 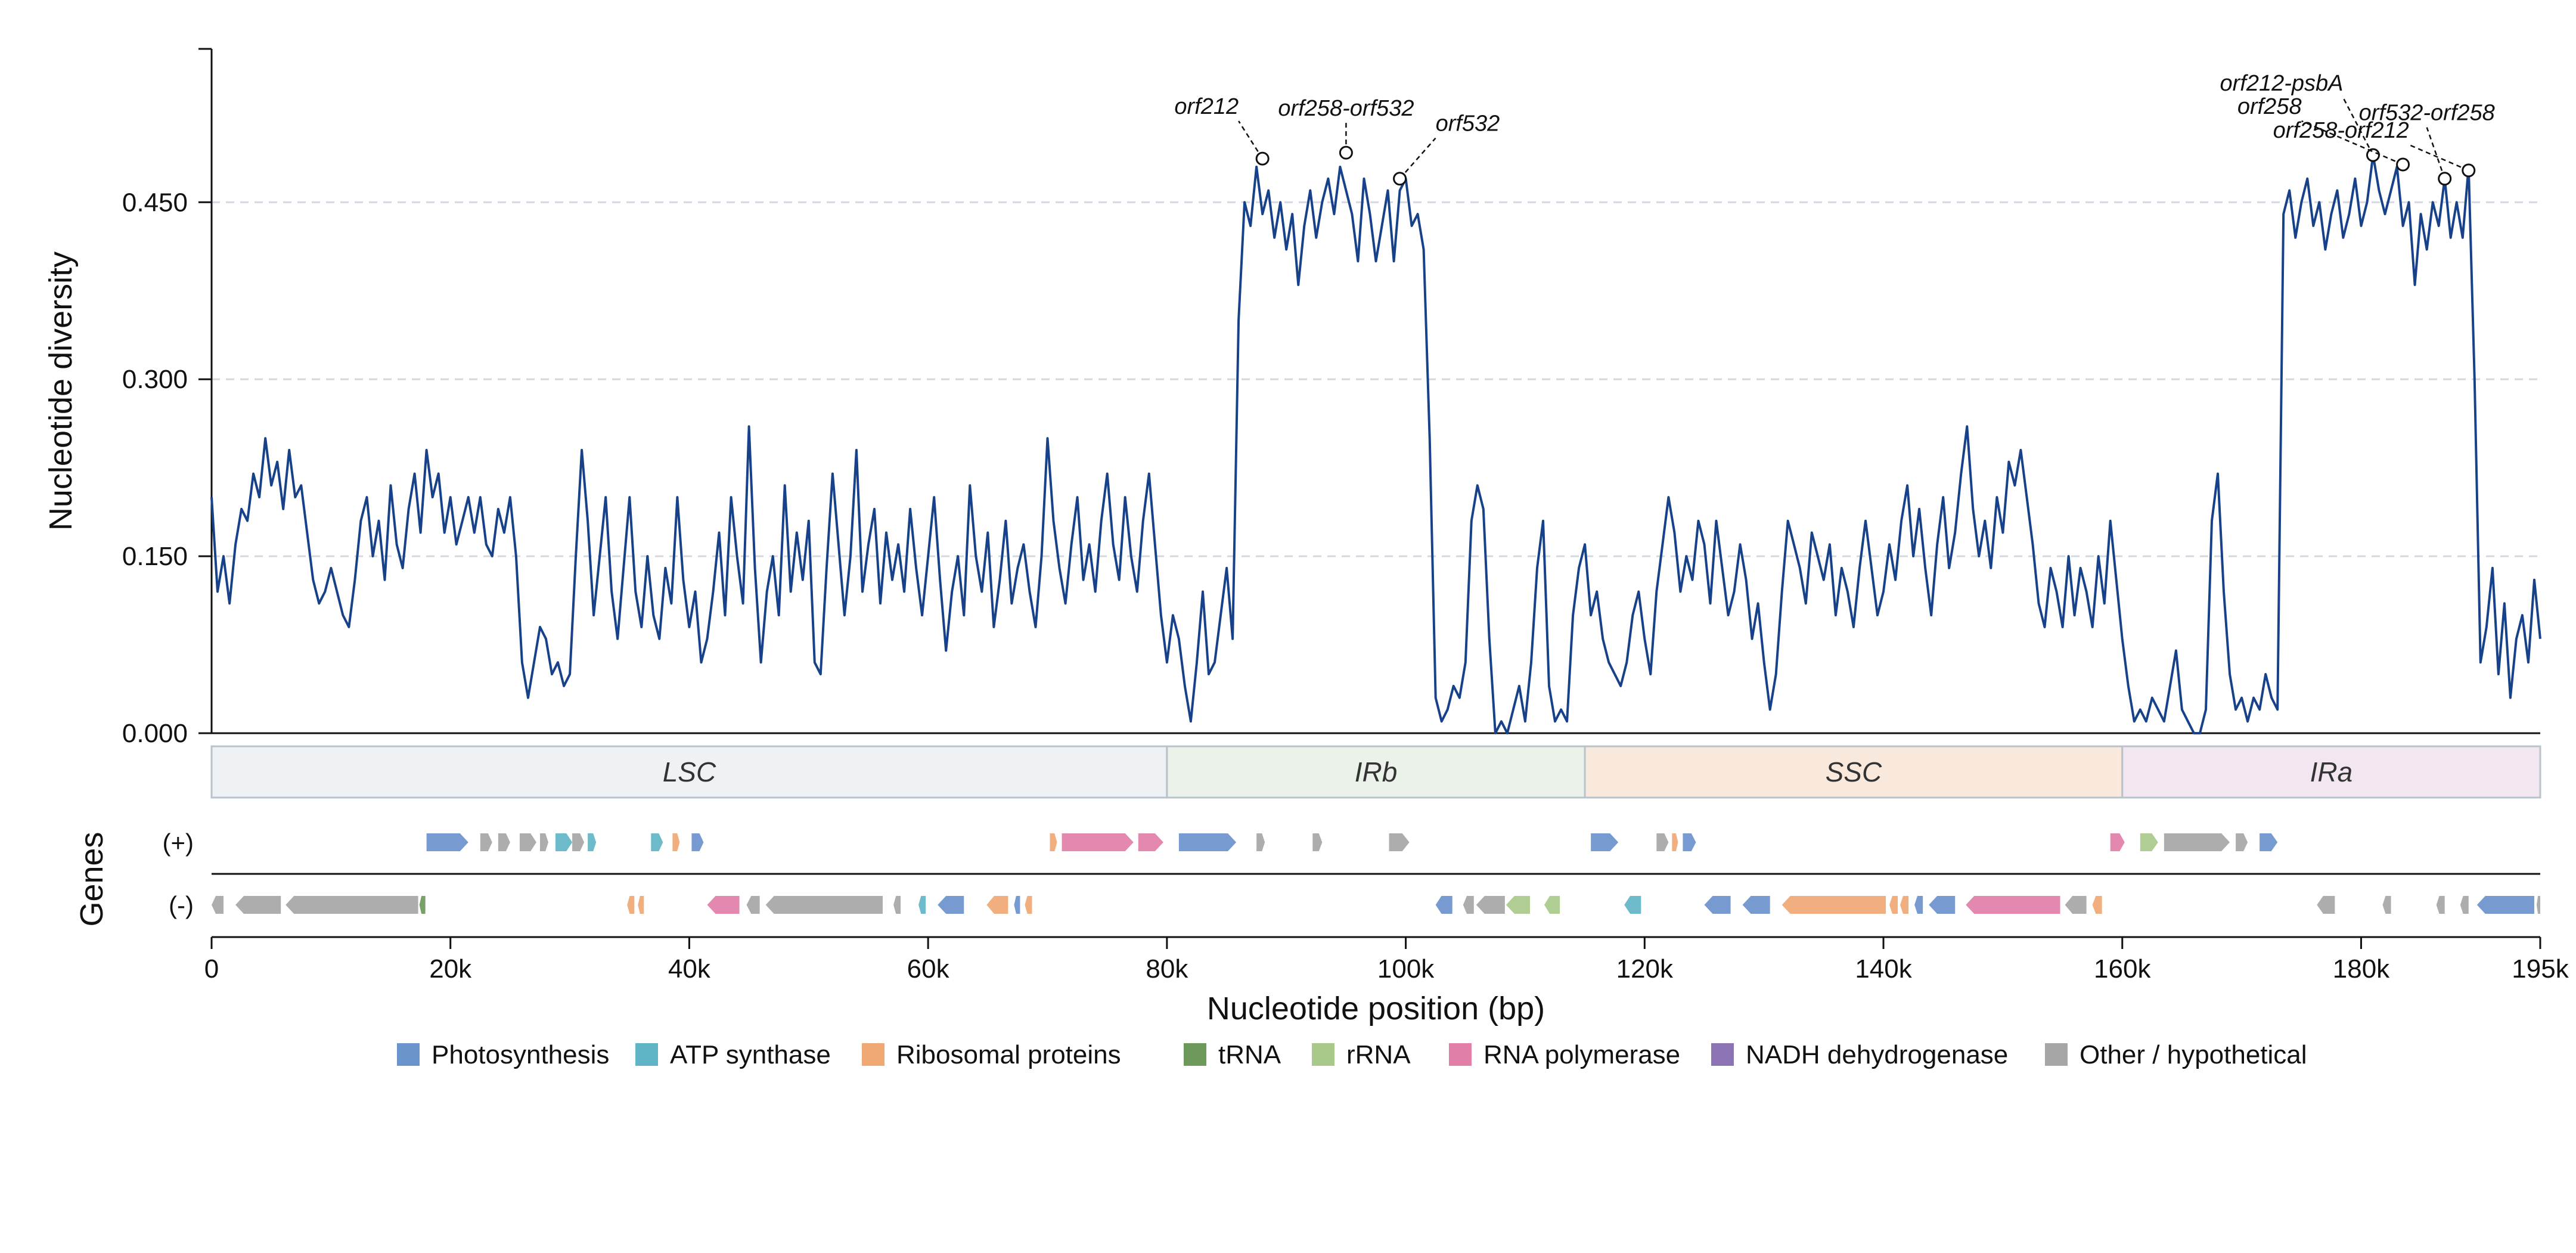 What do you see at coordinates (1167, 969) in the screenshot?
I see `x-tick-label: 80k` at bounding box center [1167, 969].